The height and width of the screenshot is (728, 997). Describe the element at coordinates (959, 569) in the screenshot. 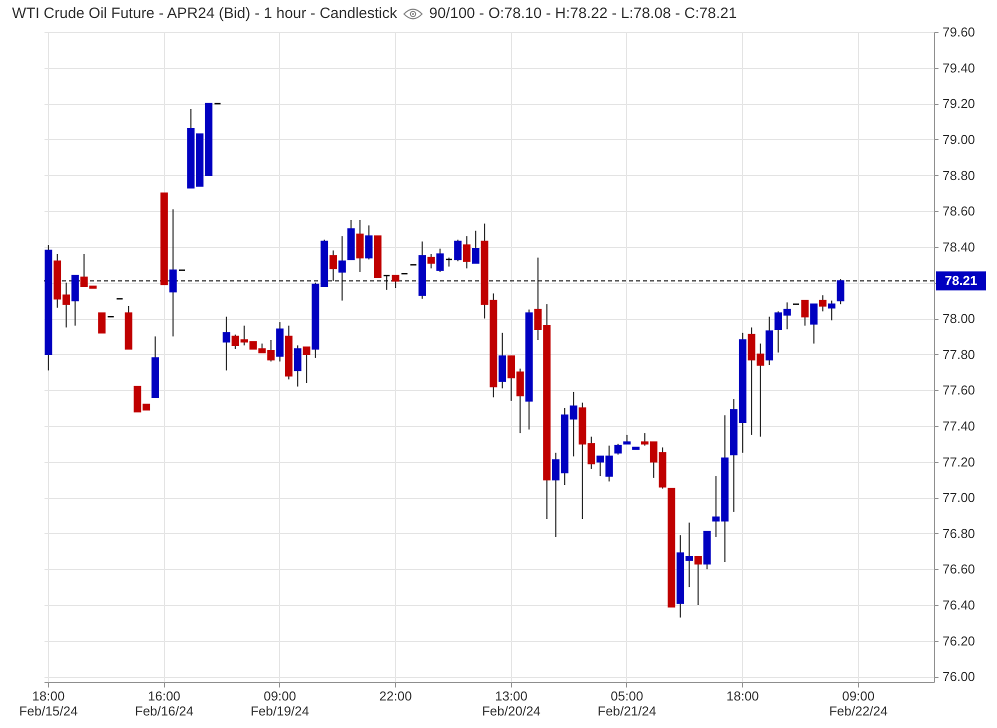

I see `y-tick-label: 76.60` at that location.